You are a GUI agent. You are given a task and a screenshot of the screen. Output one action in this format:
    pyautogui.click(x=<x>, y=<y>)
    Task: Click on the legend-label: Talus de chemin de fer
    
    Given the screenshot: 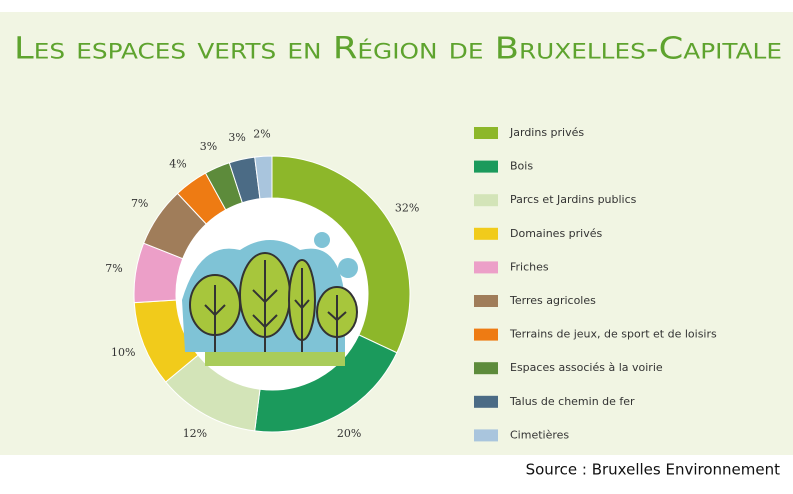 What is the action you would take?
    pyautogui.click(x=572, y=401)
    